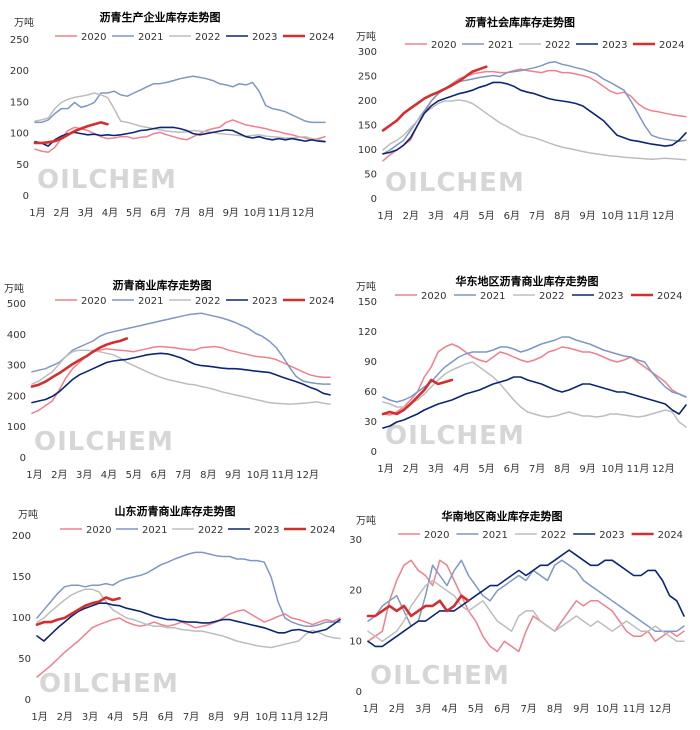 The height and width of the screenshot is (730, 700). Describe the element at coordinates (370, 392) in the screenshot. I see `y-tick-label: 60` at that location.